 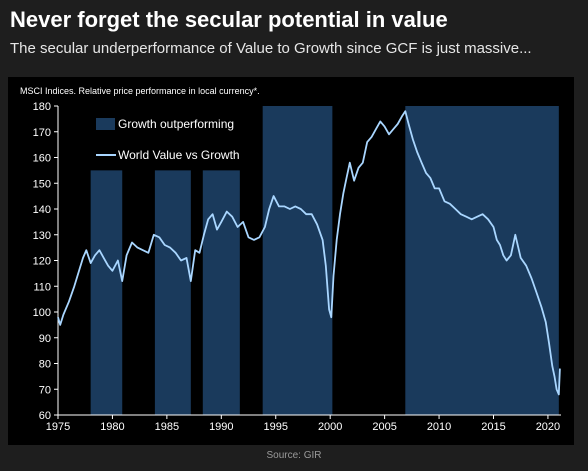 I want to click on x-tick-label: 1975, so click(x=58, y=427).